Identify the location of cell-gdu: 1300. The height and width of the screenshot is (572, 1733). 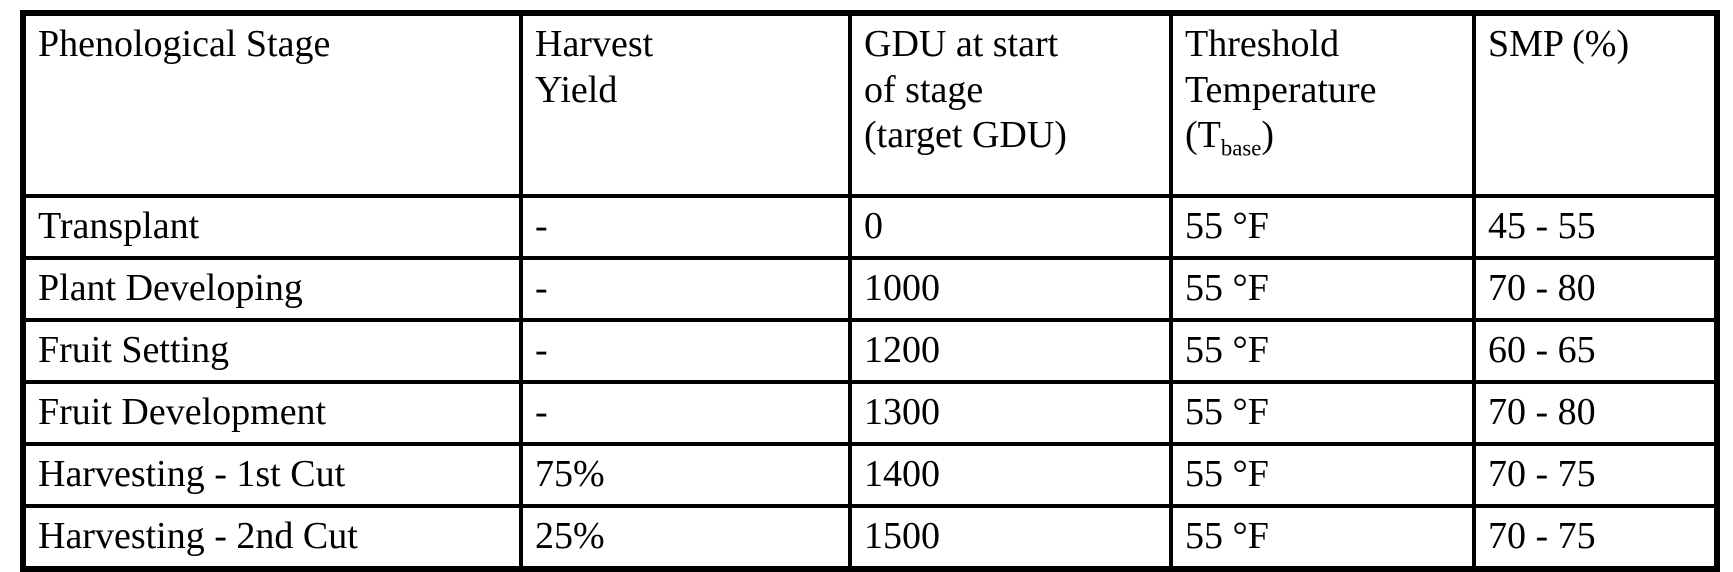
(1010, 413).